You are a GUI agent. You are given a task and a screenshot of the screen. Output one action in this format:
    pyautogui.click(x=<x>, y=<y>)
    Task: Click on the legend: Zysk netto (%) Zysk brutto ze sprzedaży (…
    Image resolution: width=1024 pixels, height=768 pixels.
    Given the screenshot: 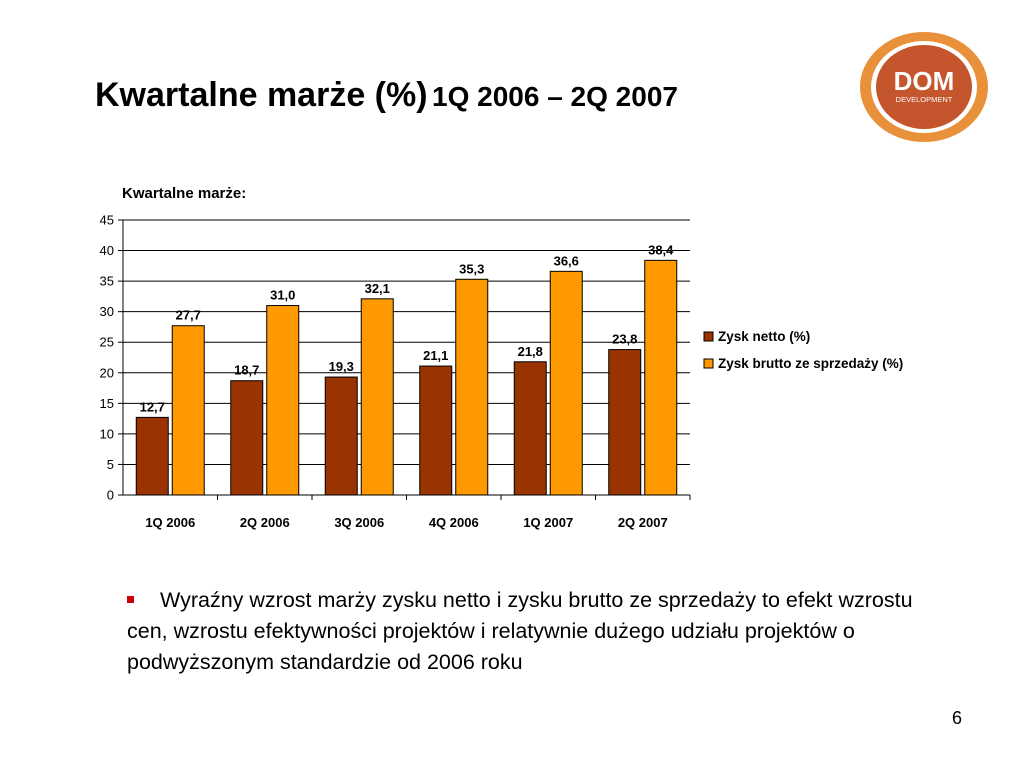 What is the action you would take?
    pyautogui.click(x=803, y=350)
    